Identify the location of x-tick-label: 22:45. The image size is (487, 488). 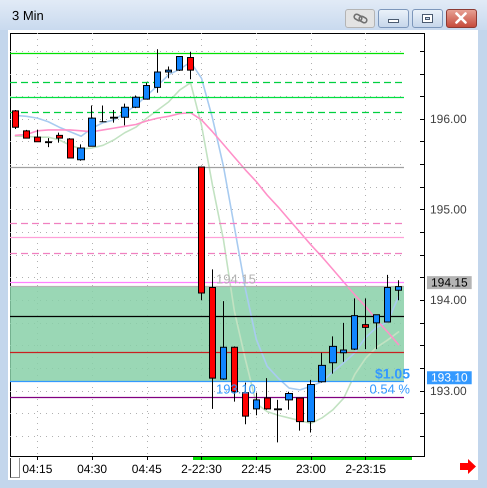
(256, 469).